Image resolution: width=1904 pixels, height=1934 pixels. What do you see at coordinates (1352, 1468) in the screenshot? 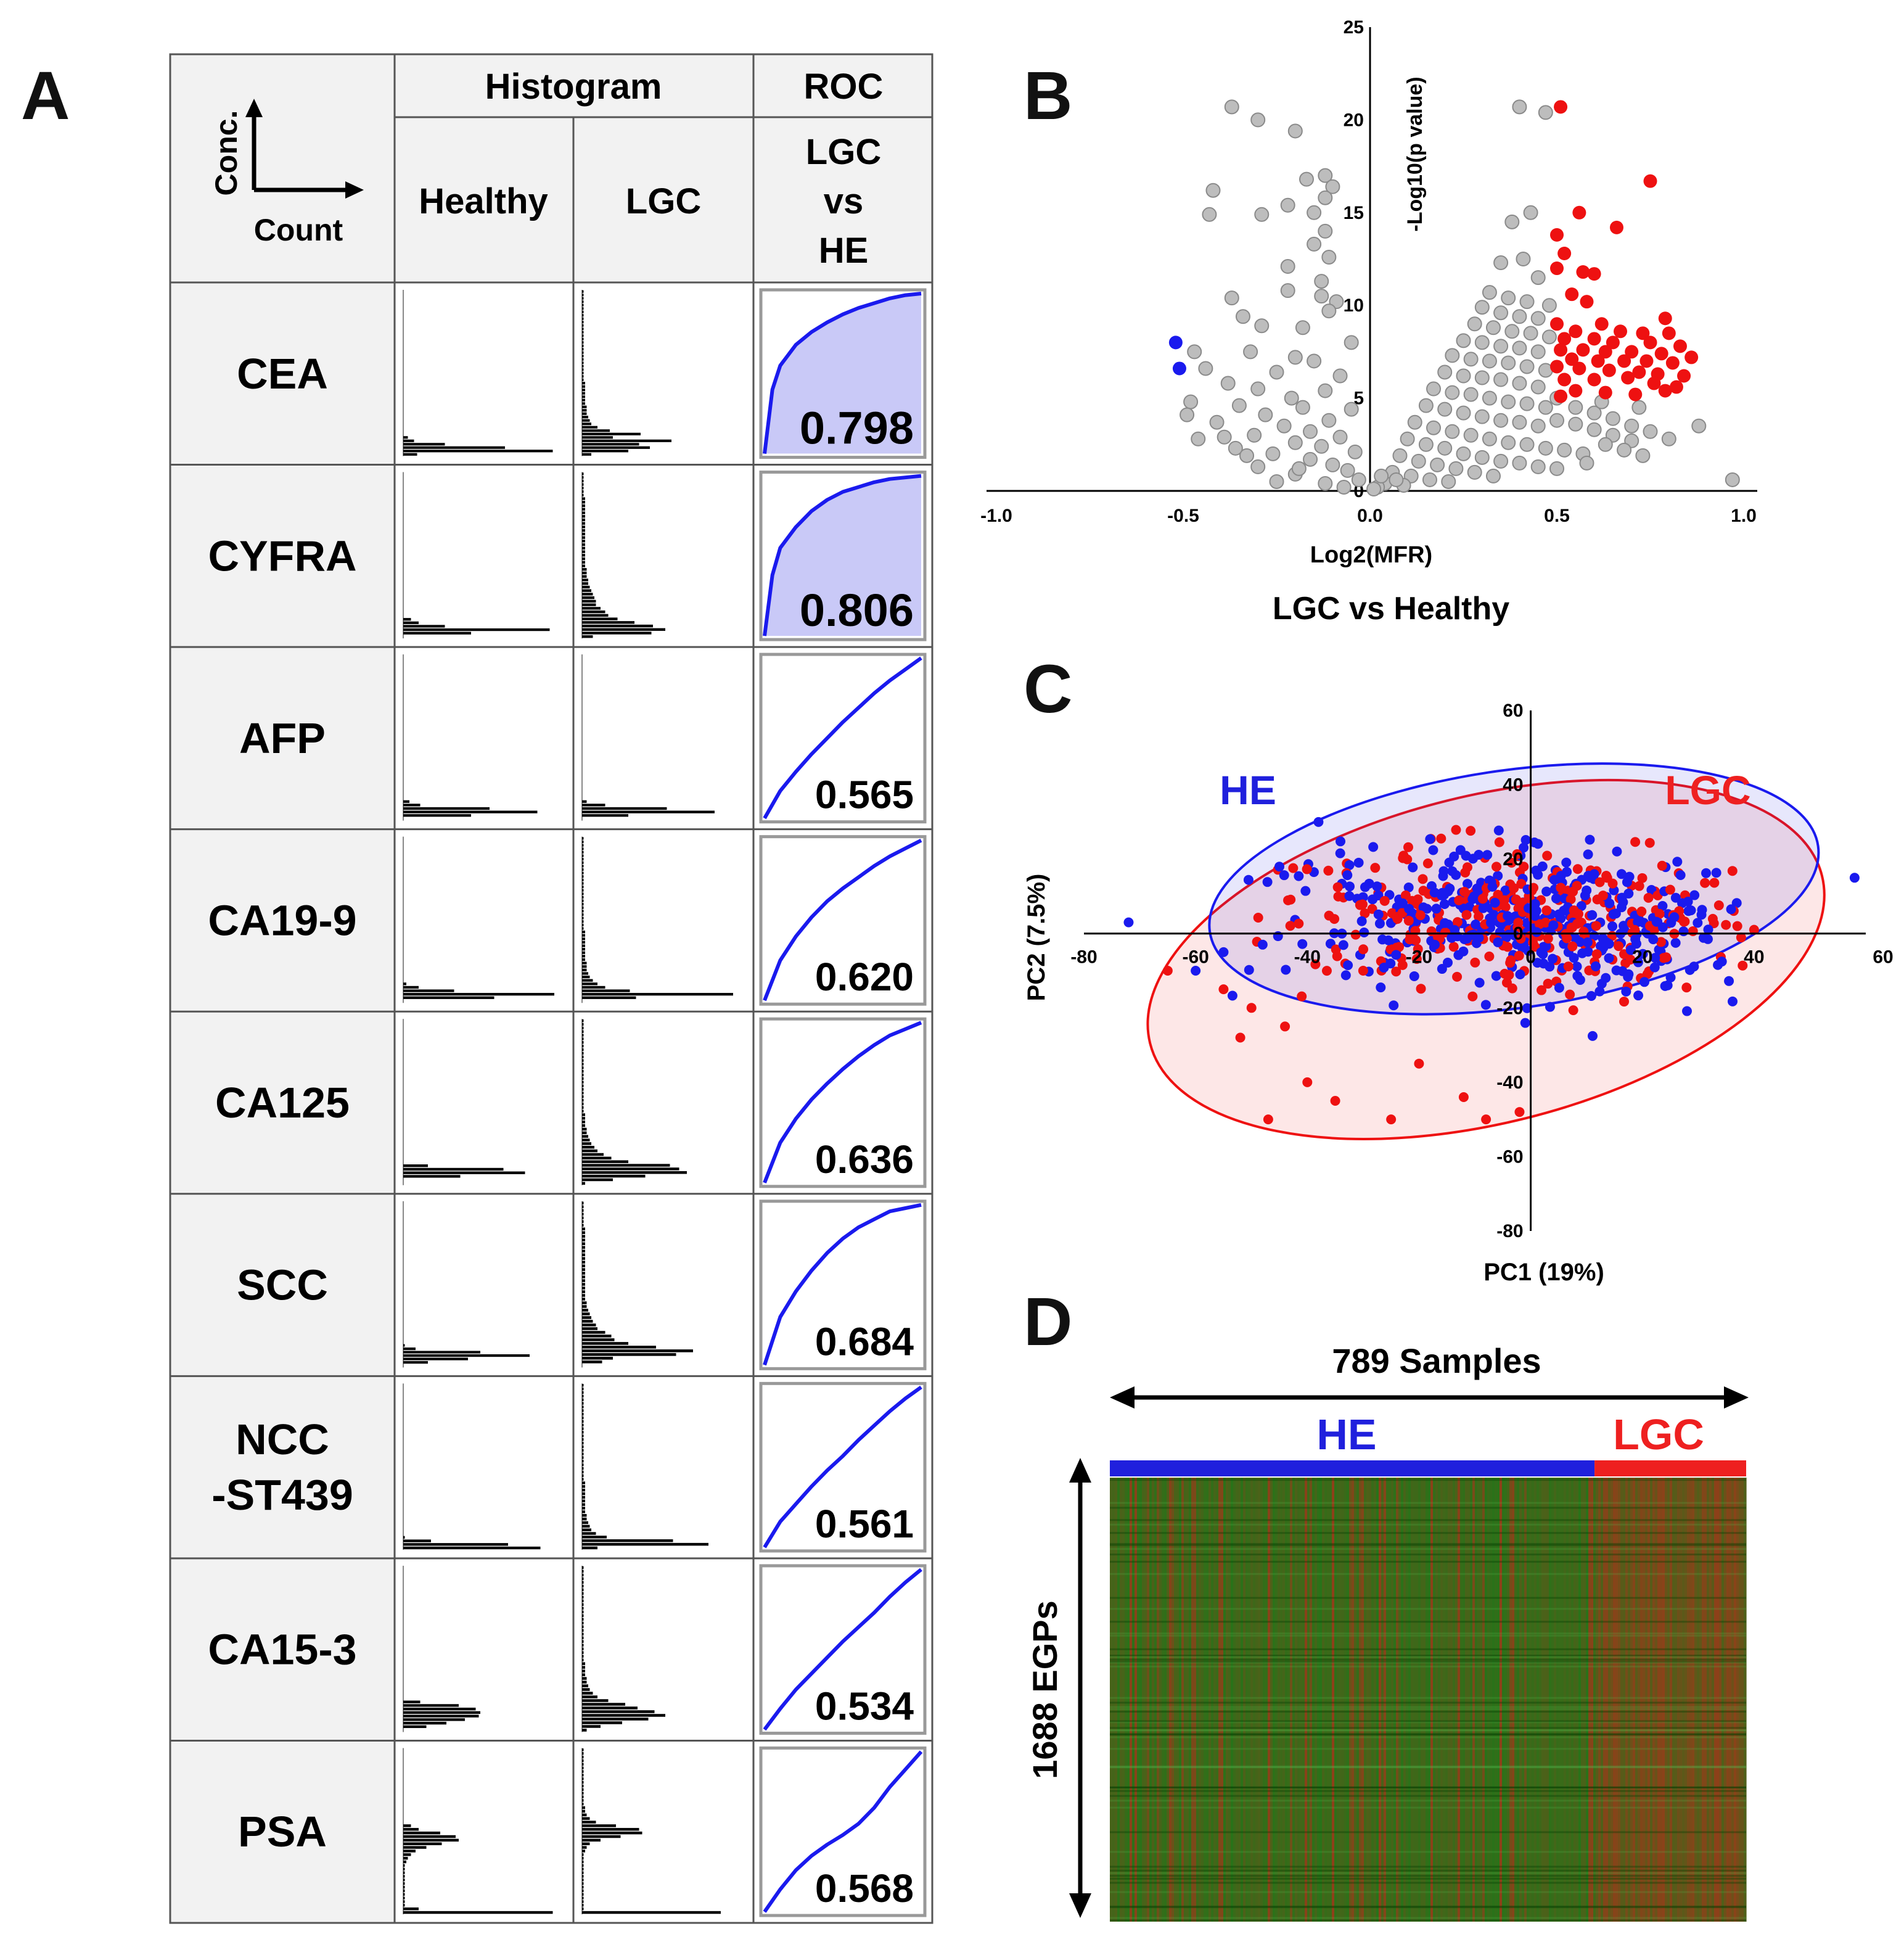
I see `heatmap-group-bar-he` at bounding box center [1352, 1468].